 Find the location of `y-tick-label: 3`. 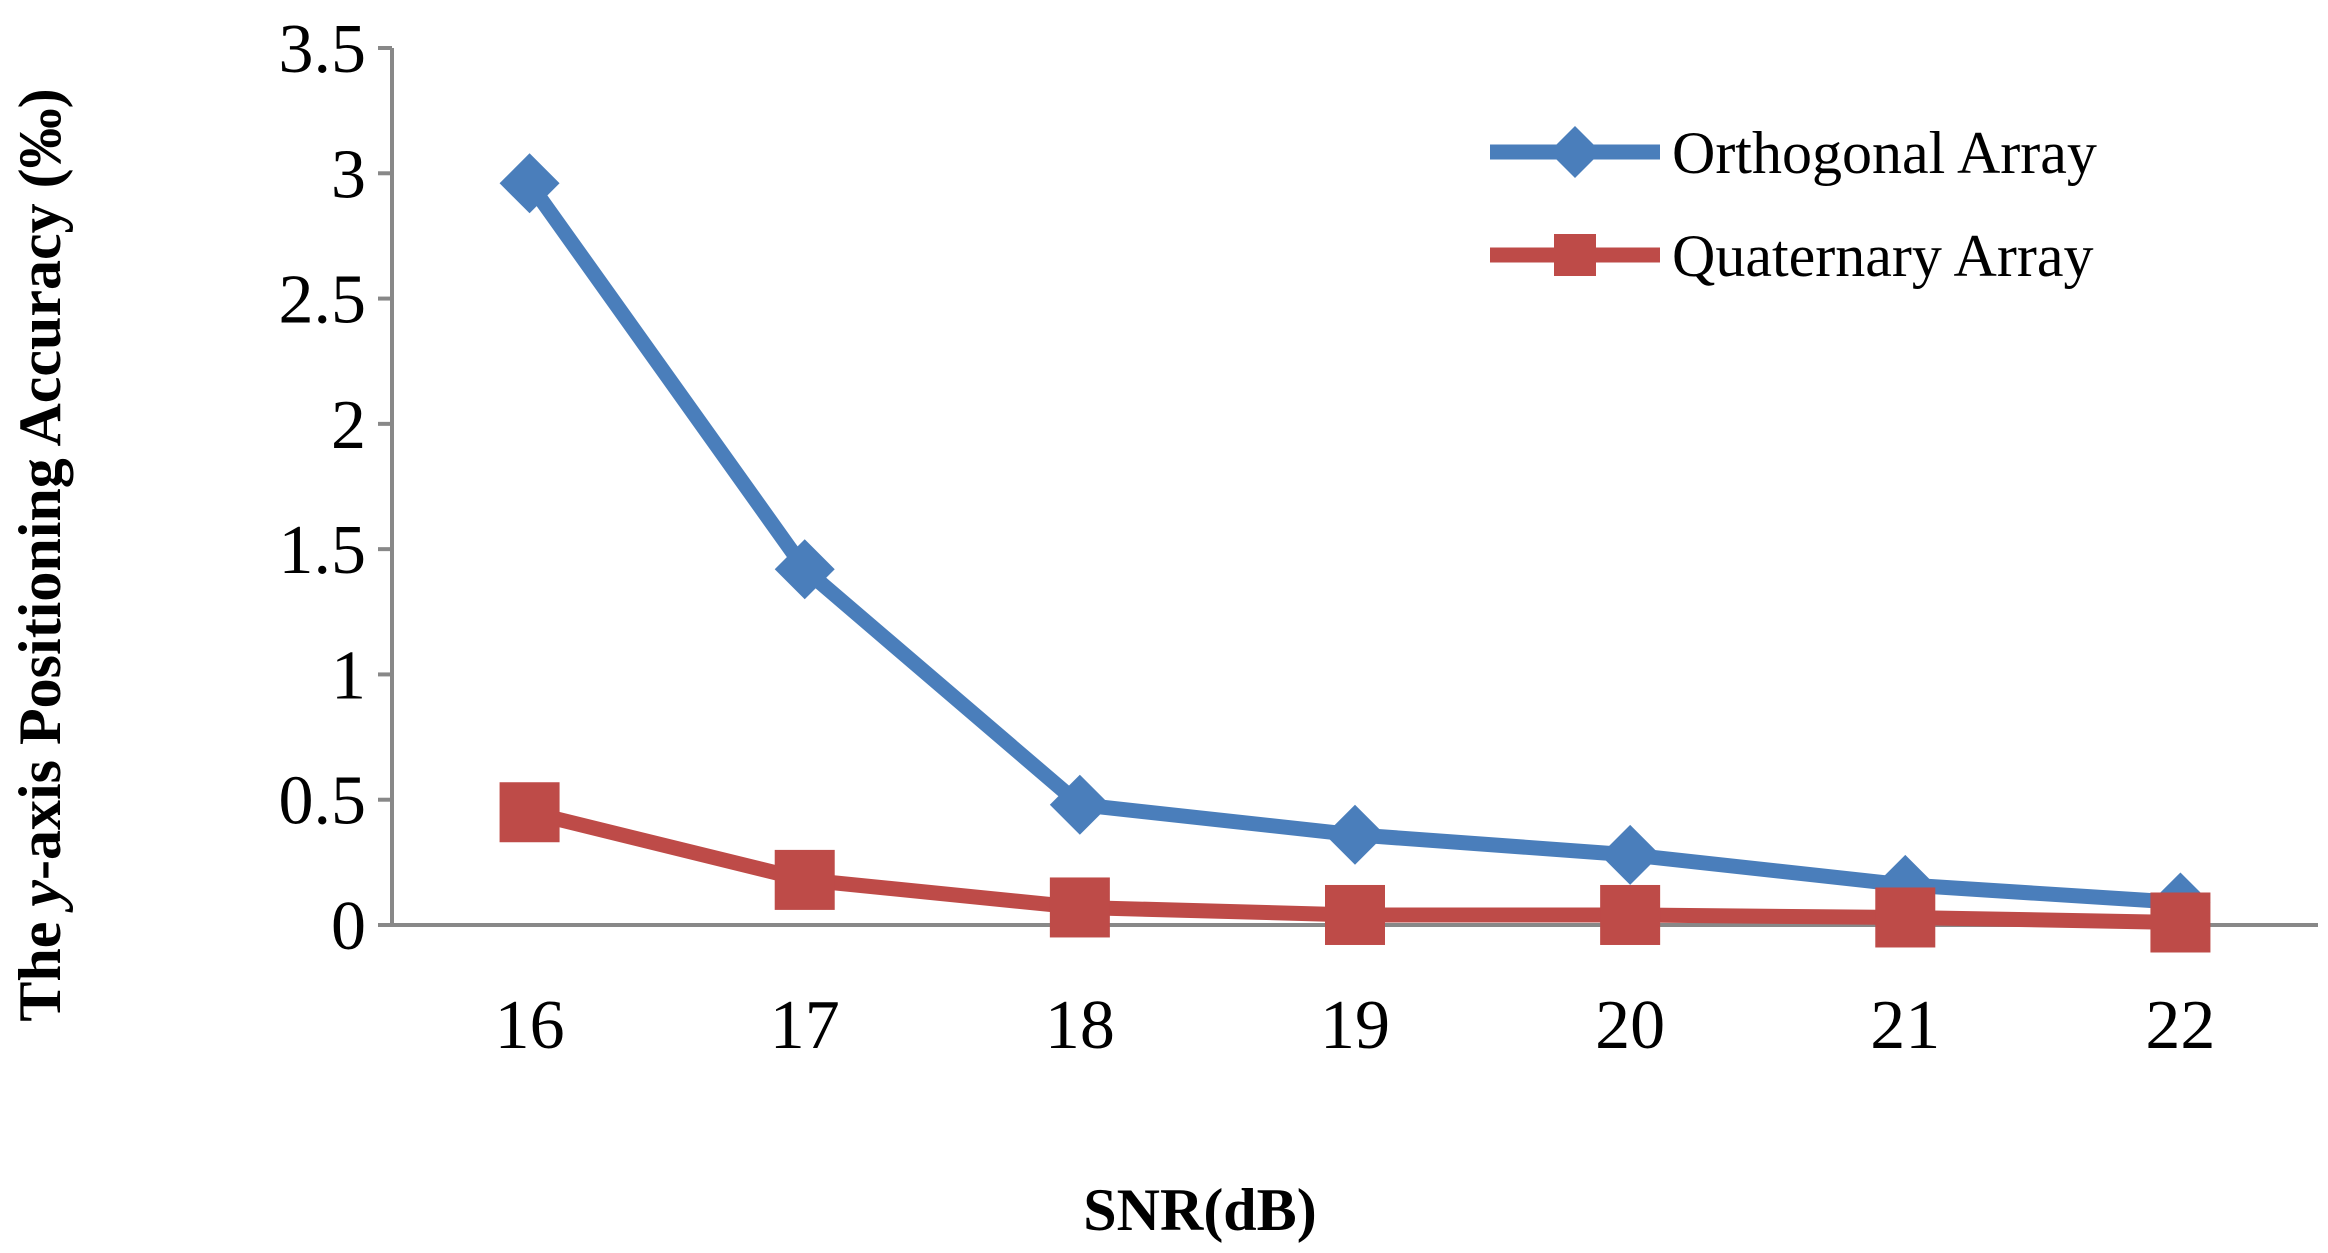

y-tick-label: 3 is located at coordinates (348, 174).